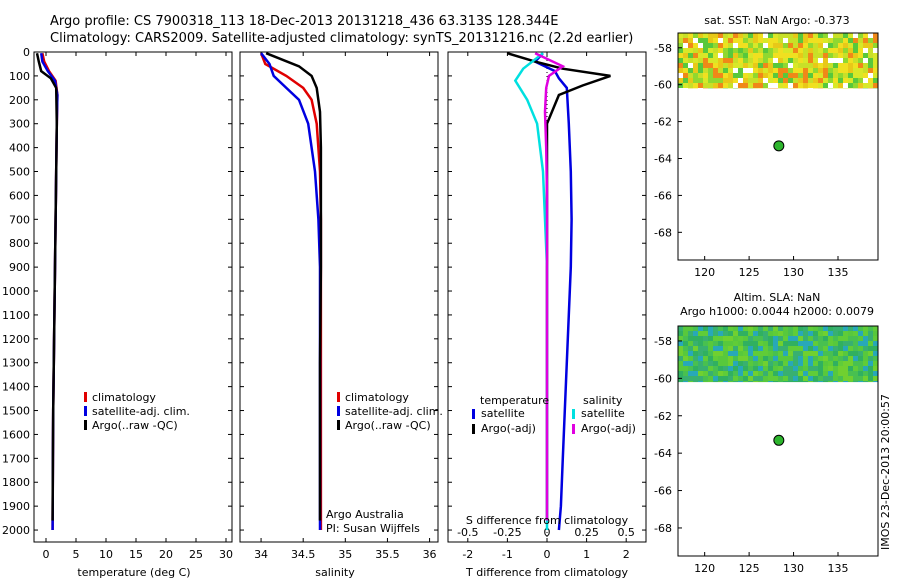 This screenshot has height=580, width=900. Describe the element at coordinates (226, 554) in the screenshot. I see `x-tick-label: 30` at that location.